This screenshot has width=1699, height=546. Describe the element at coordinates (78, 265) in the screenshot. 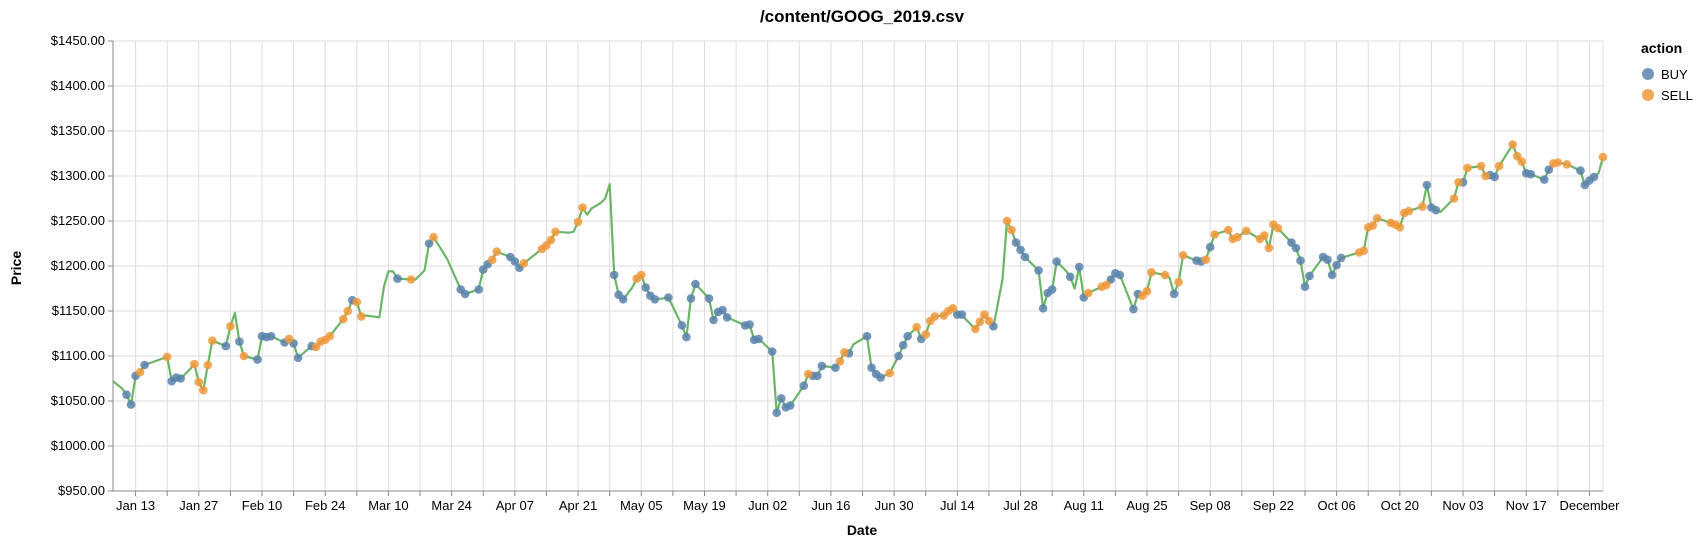

I see `y-tick-label: $1200.00` at that location.